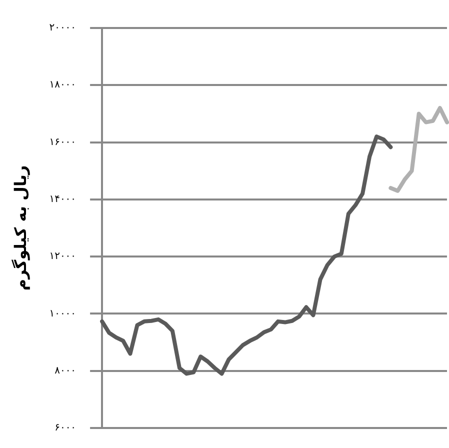  What do you see at coordinates (62, 256) in the screenshot?
I see `y-tick-label: ۱۲۰۰۰` at bounding box center [62, 256].